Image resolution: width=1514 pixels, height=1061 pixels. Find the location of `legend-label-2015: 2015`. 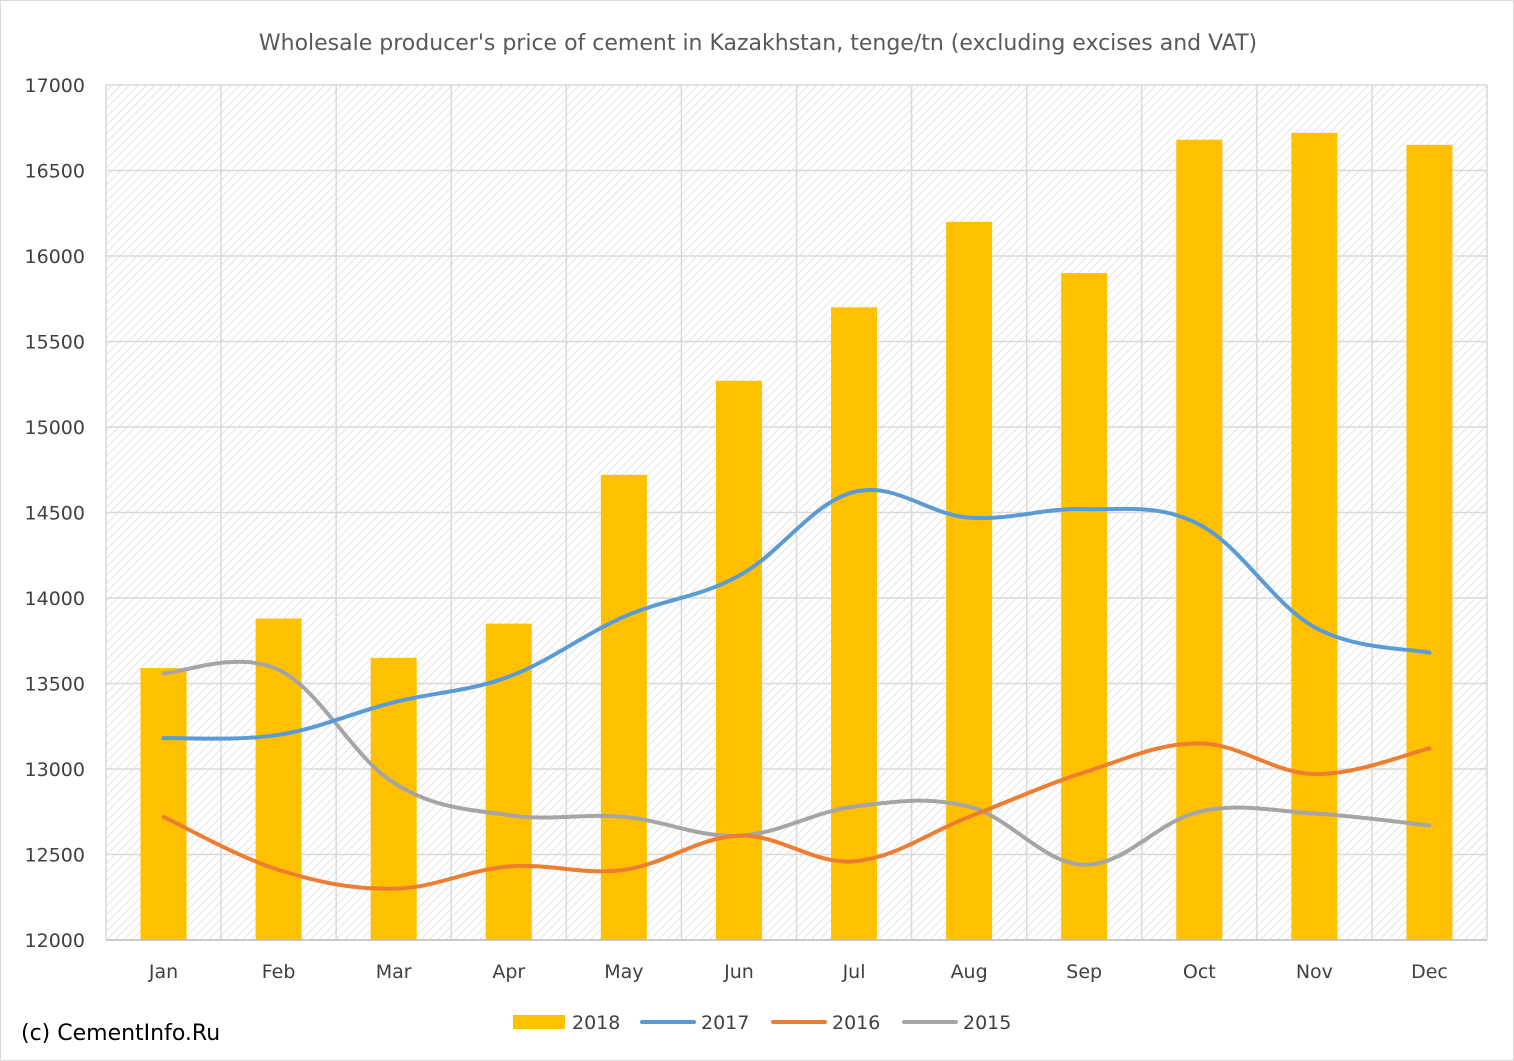

legend-label-2015: 2015 is located at coordinates (987, 1023).